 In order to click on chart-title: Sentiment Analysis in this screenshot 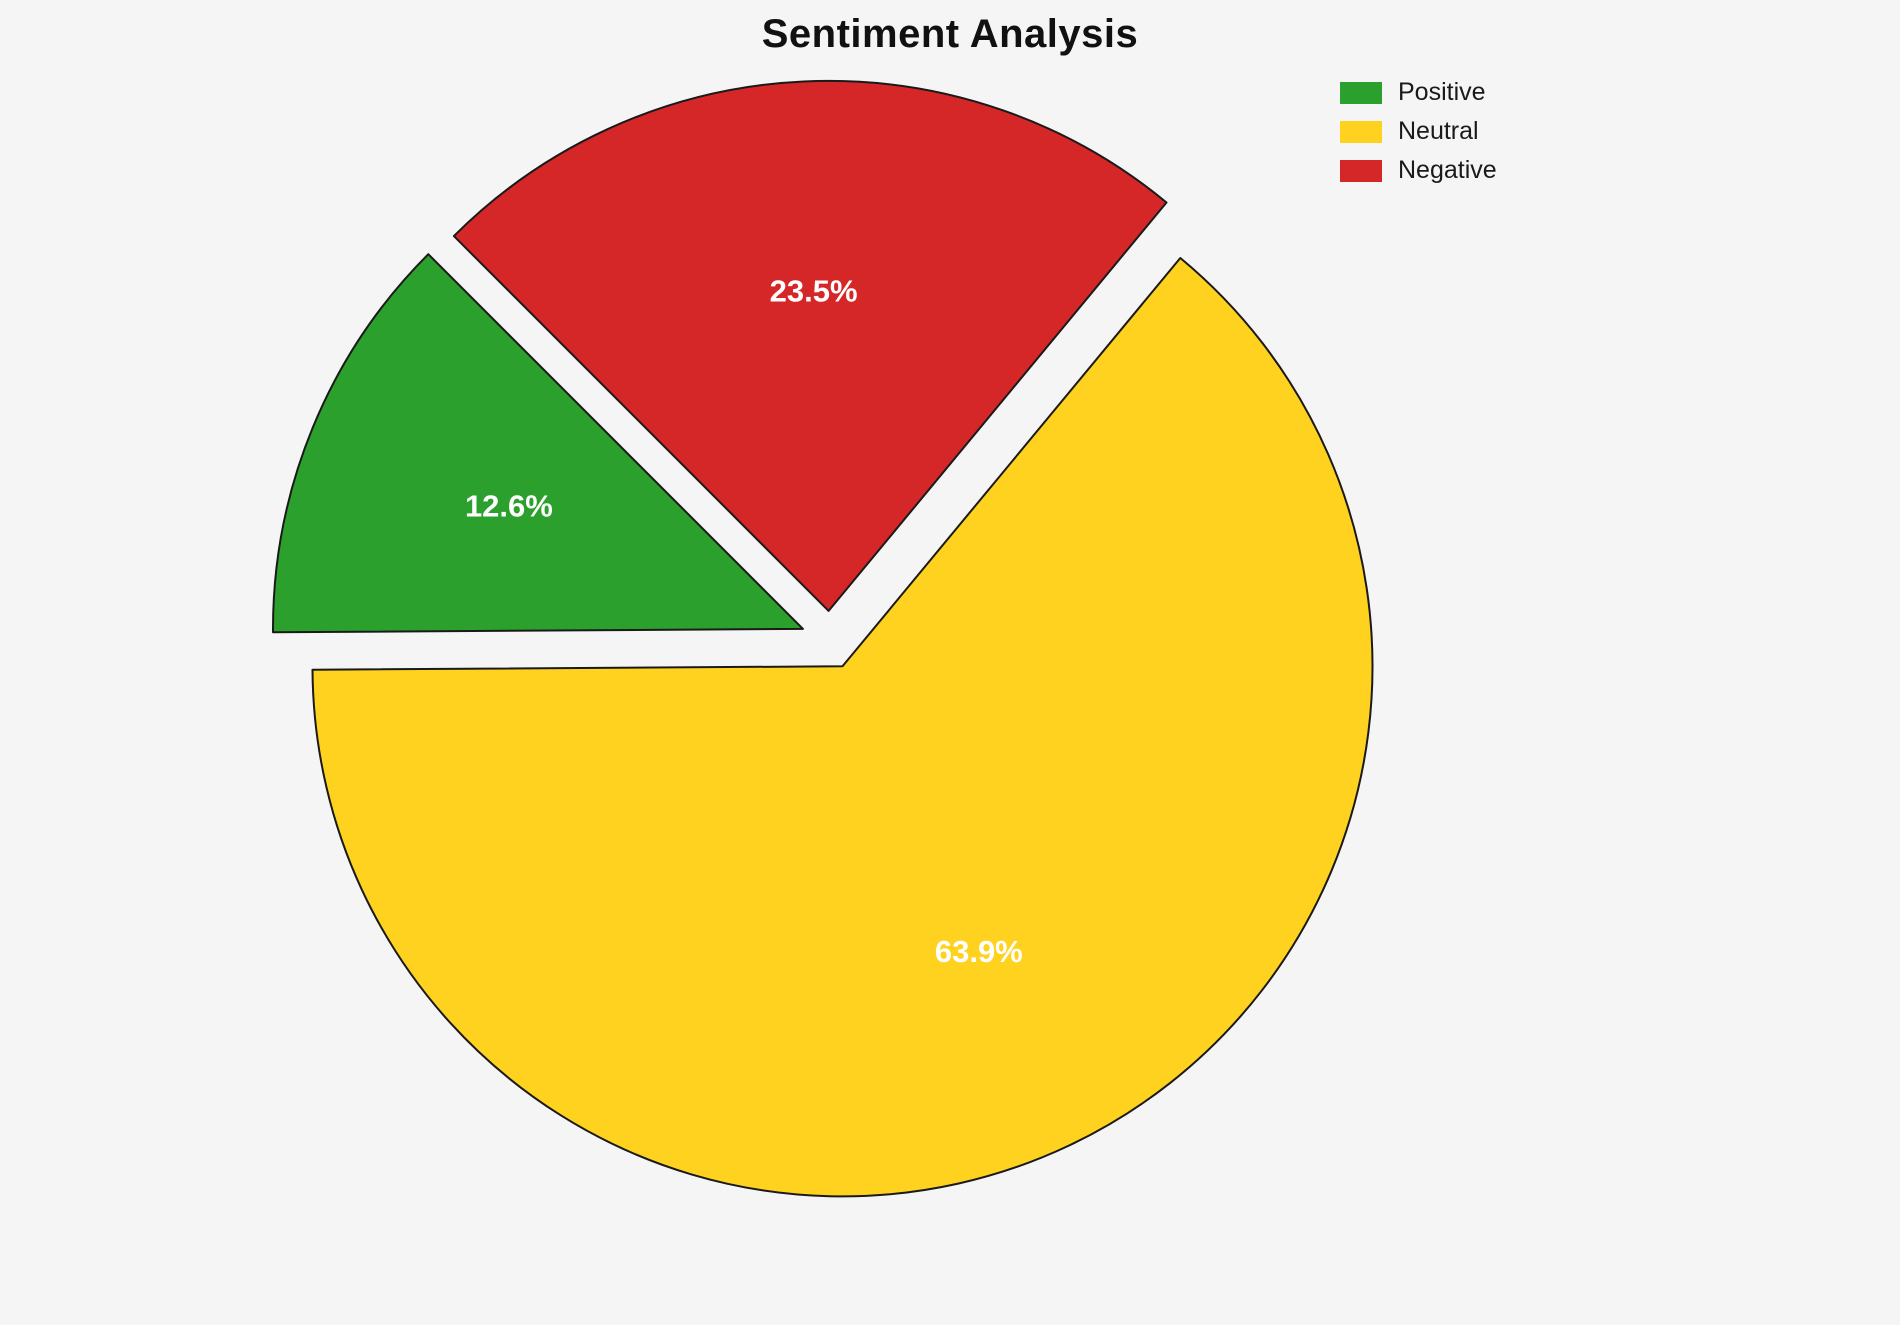, I will do `click(950, 34)`.